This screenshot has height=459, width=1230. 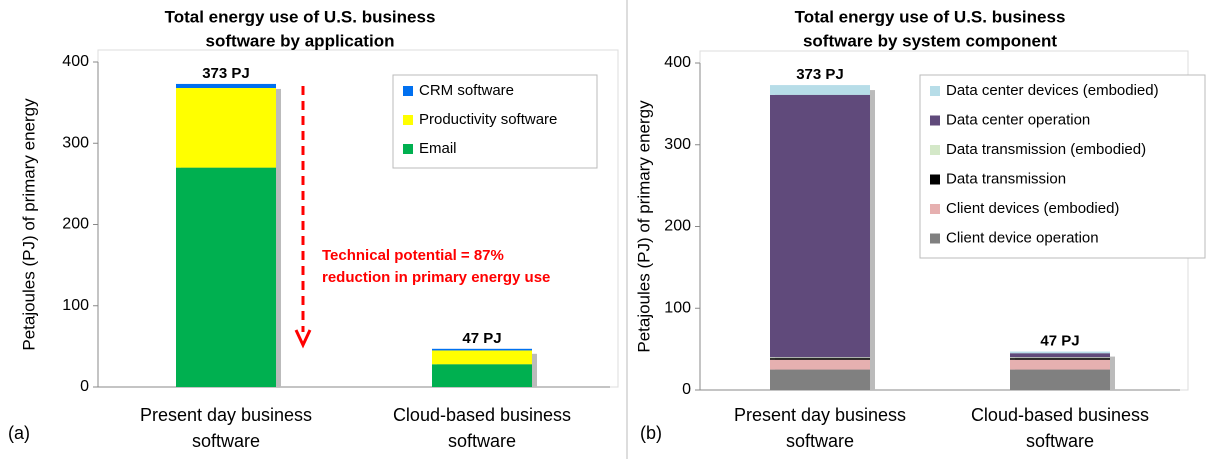 I want to click on legend-label: Email, so click(x=438, y=148).